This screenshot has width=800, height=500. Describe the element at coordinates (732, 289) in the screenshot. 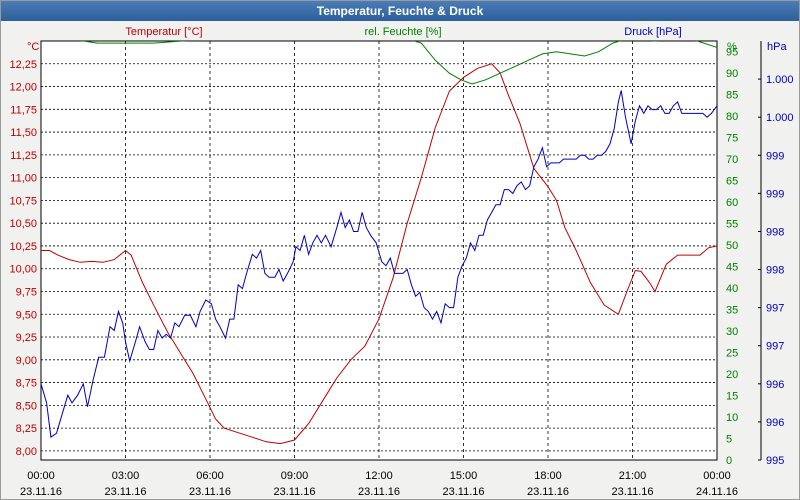

I see `humidity-tick-label: 40` at that location.